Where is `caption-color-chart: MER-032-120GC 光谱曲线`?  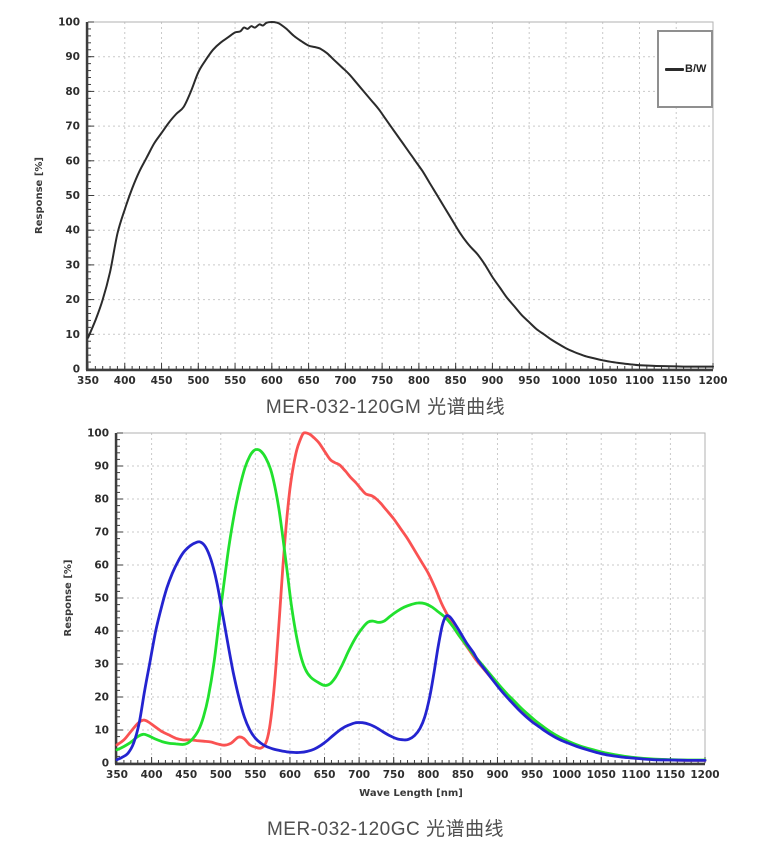
caption-color-chart: MER-032-120GC 光谱曲线 is located at coordinates (385, 829).